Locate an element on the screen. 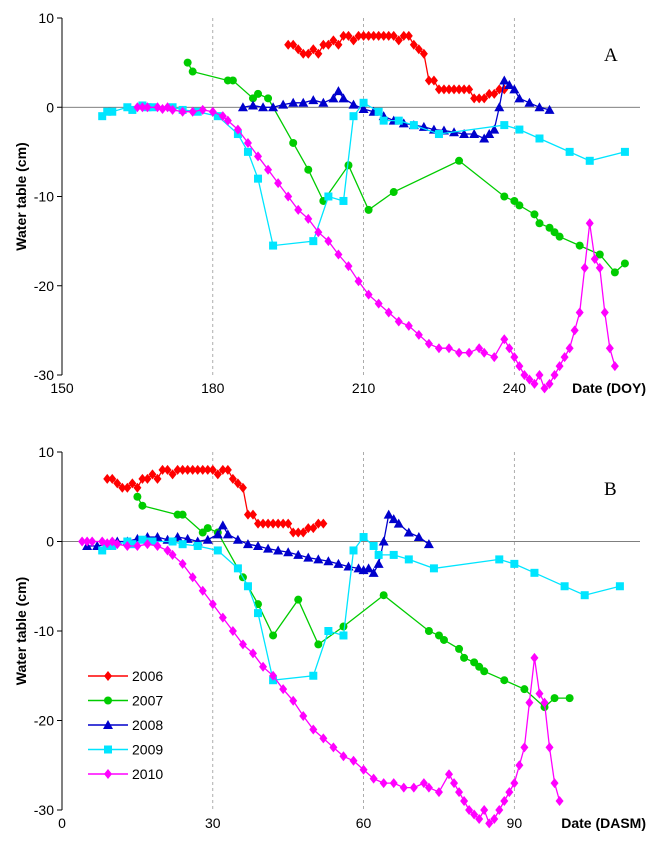  legend: 2006 2007 2008 2009 2010 is located at coordinates (125, 725).